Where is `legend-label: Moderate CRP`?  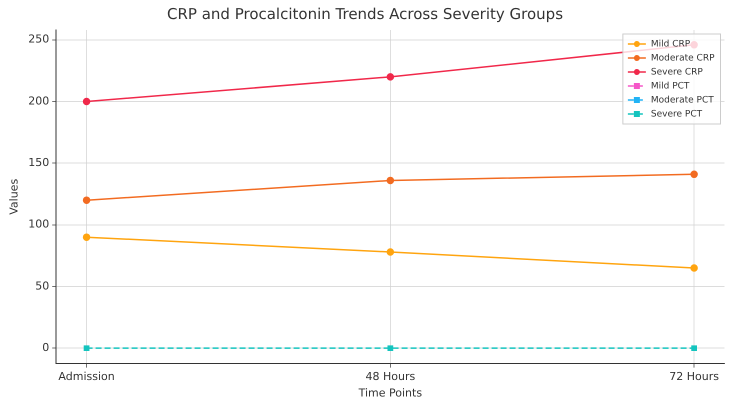
legend-label: Moderate CRP is located at coordinates (683, 58).